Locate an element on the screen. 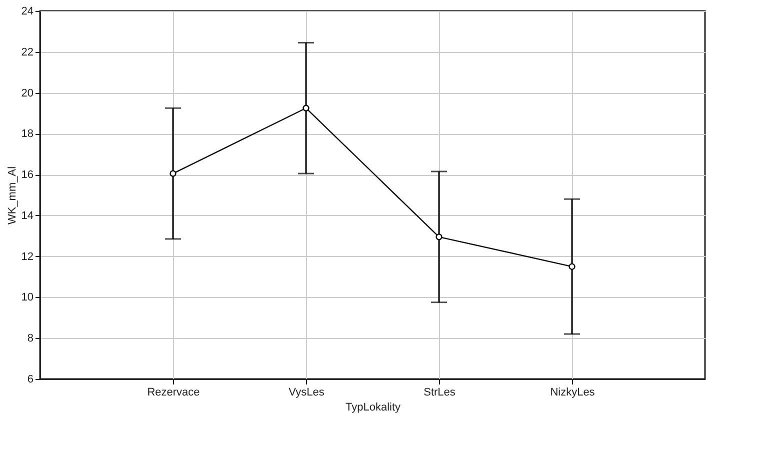 The image size is (760, 457). y-tick-label: 24 is located at coordinates (27, 12).